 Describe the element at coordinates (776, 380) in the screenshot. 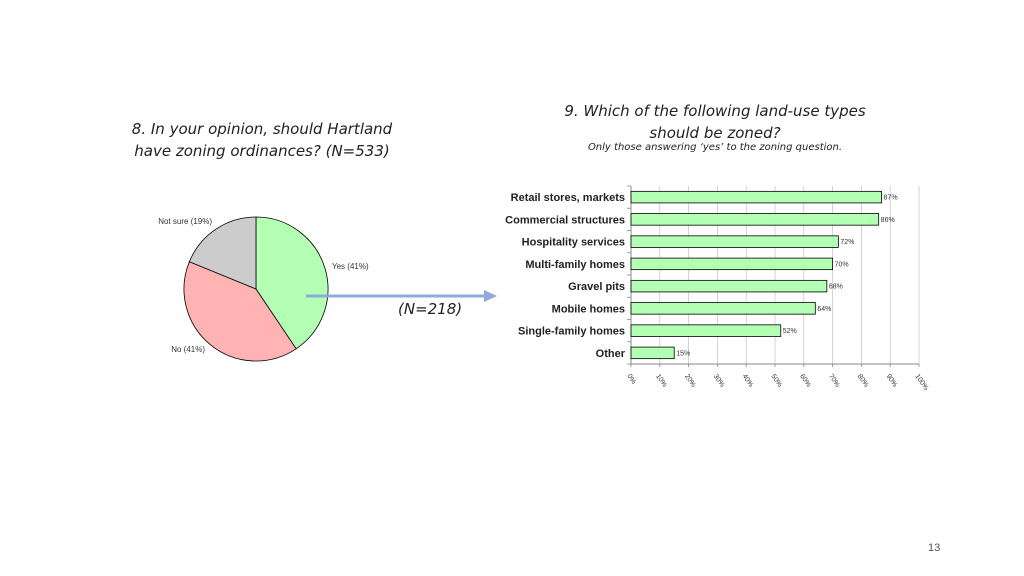

I see `x-tick-label: 50%` at that location.